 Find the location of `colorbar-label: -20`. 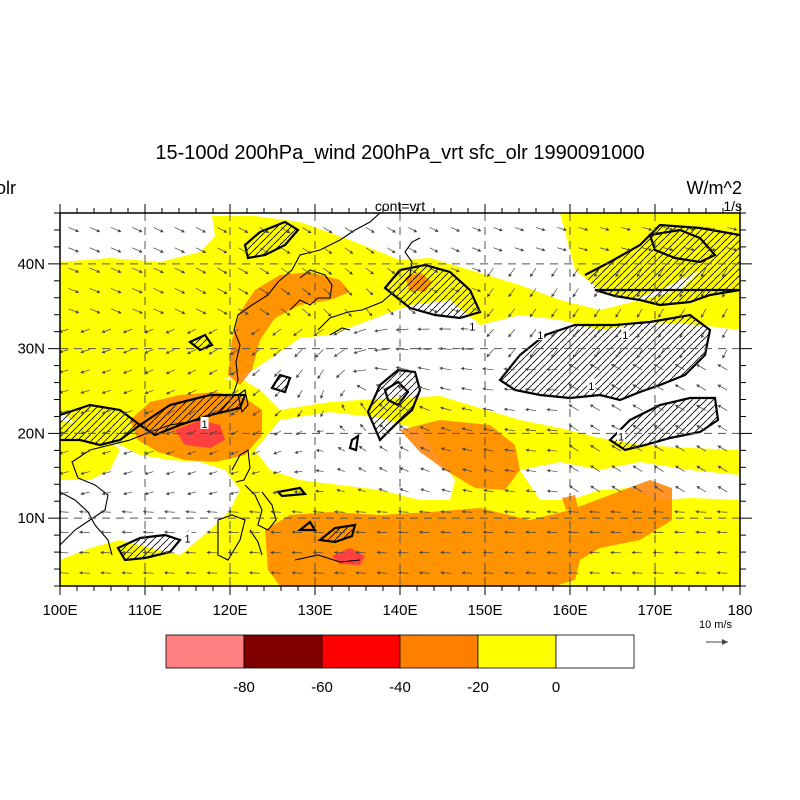

colorbar-label: -20 is located at coordinates (478, 687).